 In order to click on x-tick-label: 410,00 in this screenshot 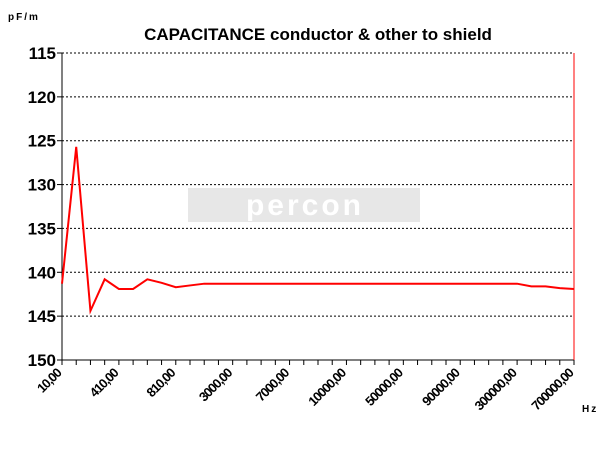, I will do `click(104, 382)`.